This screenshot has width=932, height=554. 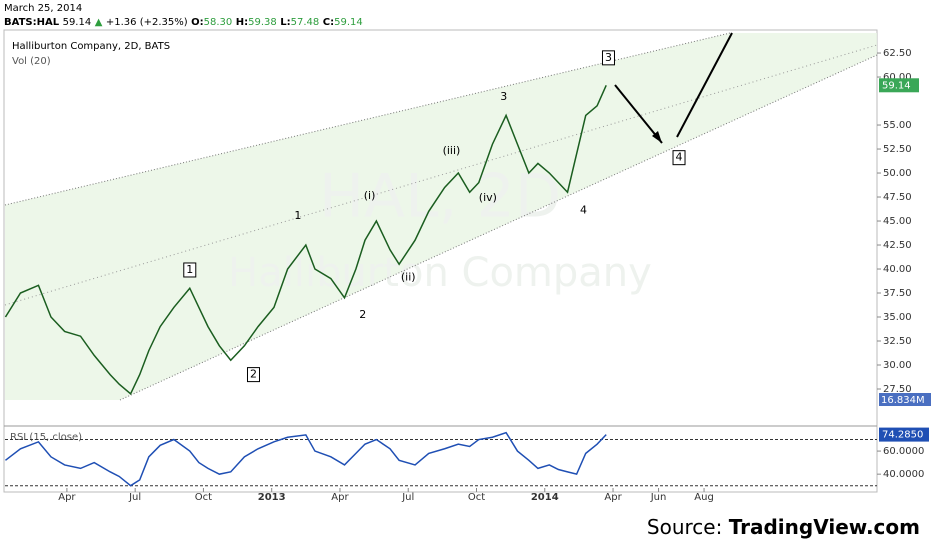 I want to click on series-line, so click(x=305, y=459).